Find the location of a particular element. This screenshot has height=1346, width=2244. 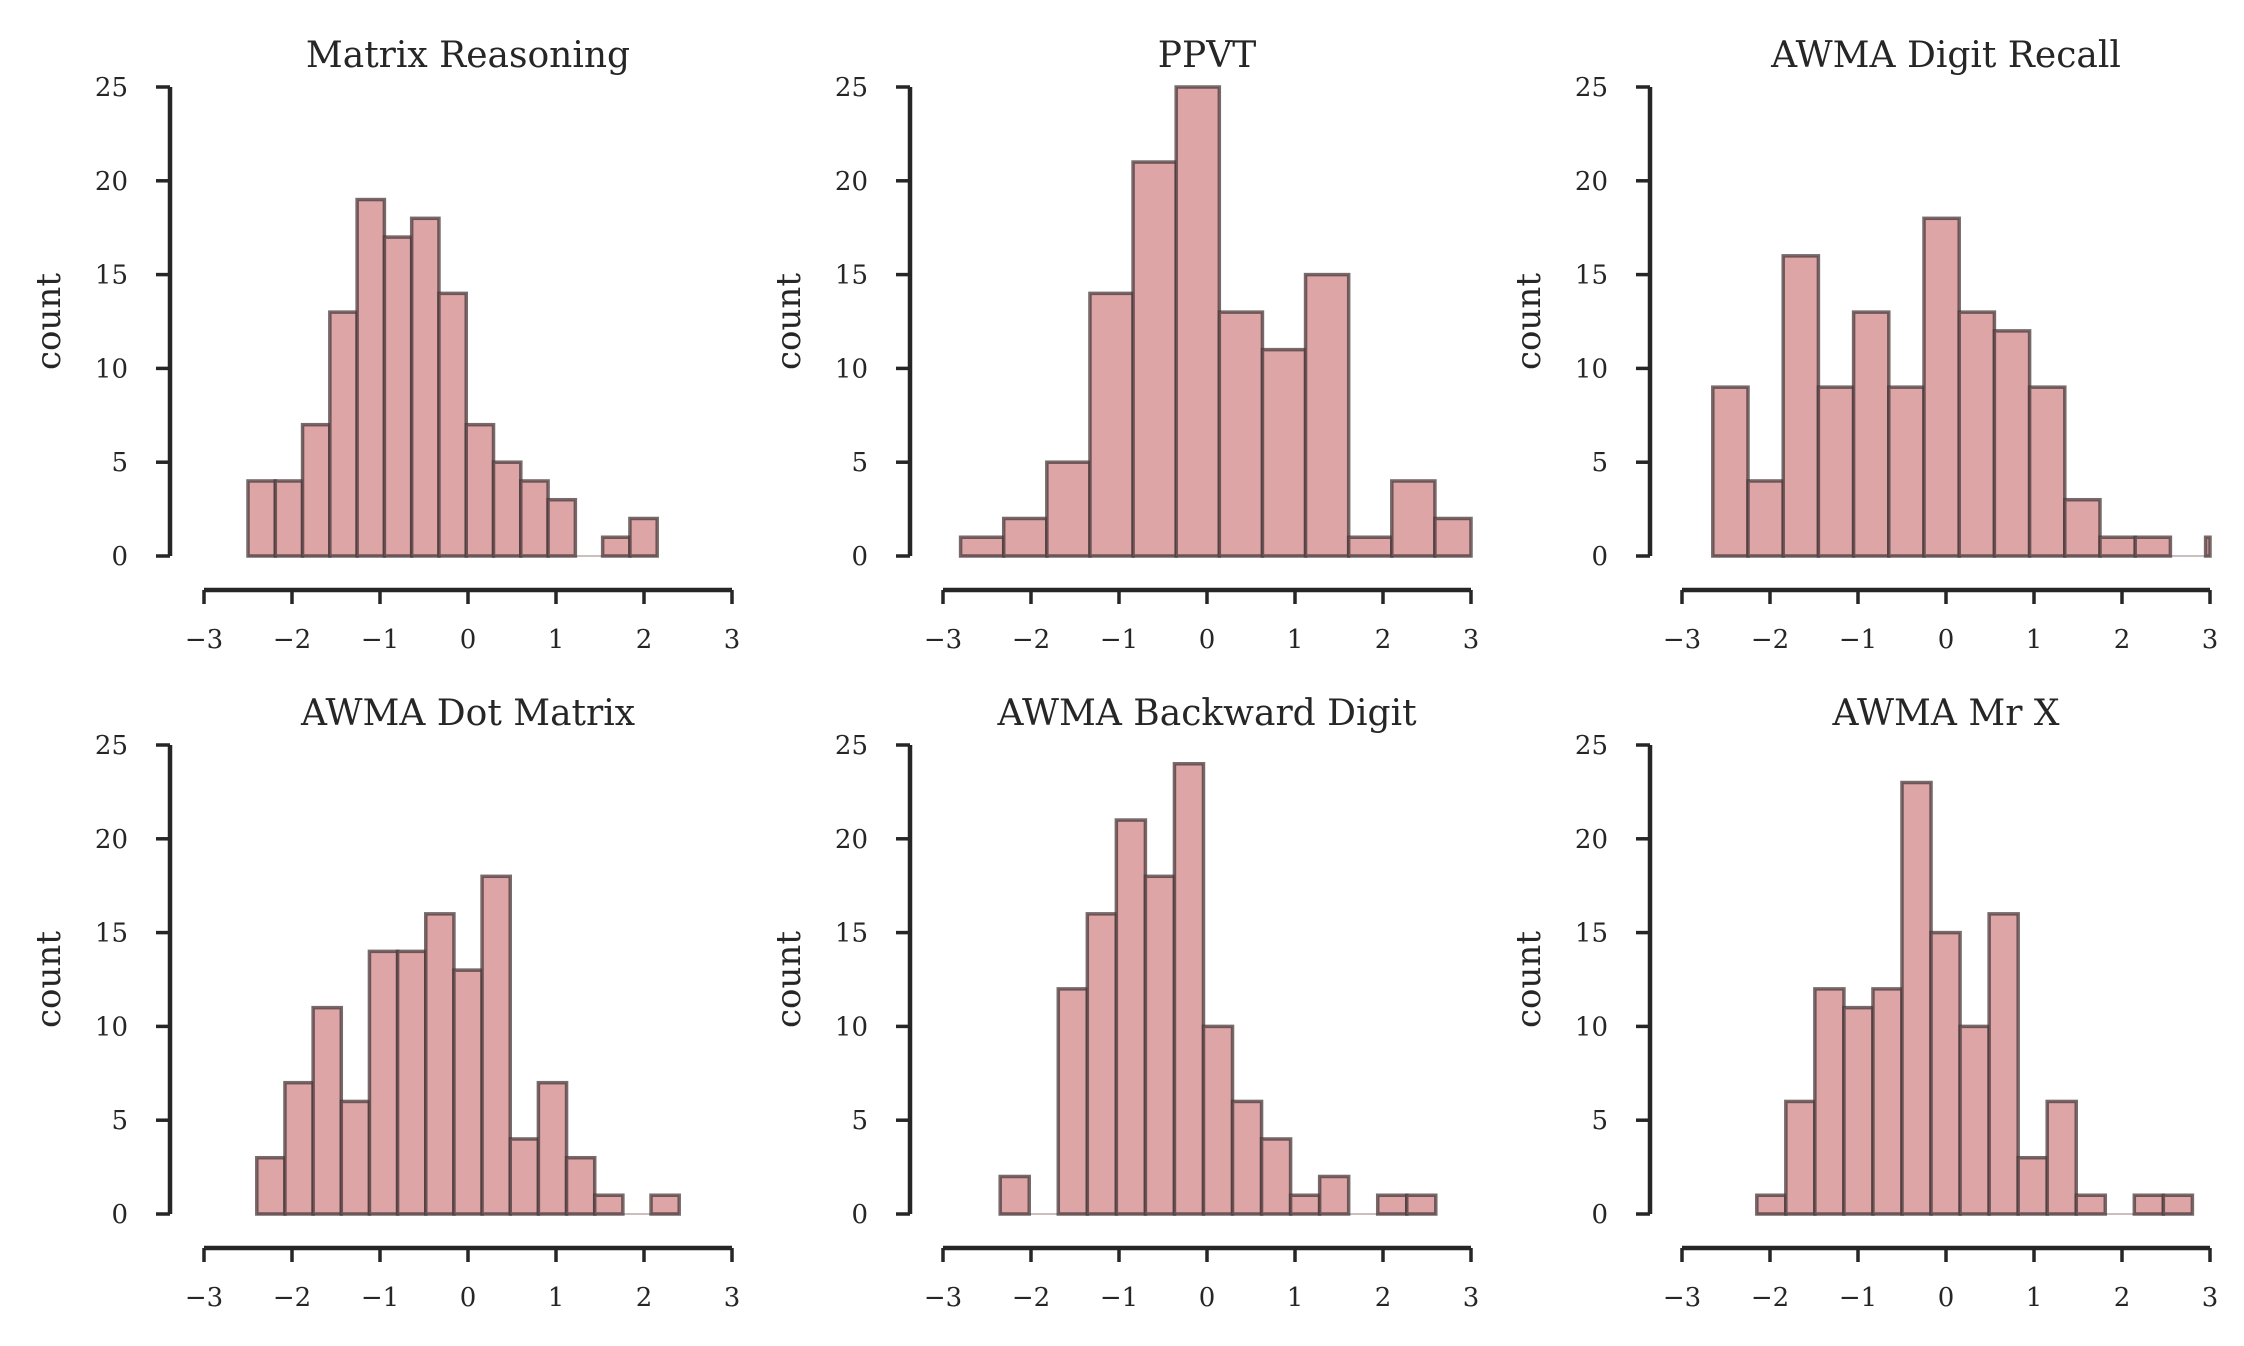

panel-title: AWMA Backward Digit is located at coordinates (1206, 713).